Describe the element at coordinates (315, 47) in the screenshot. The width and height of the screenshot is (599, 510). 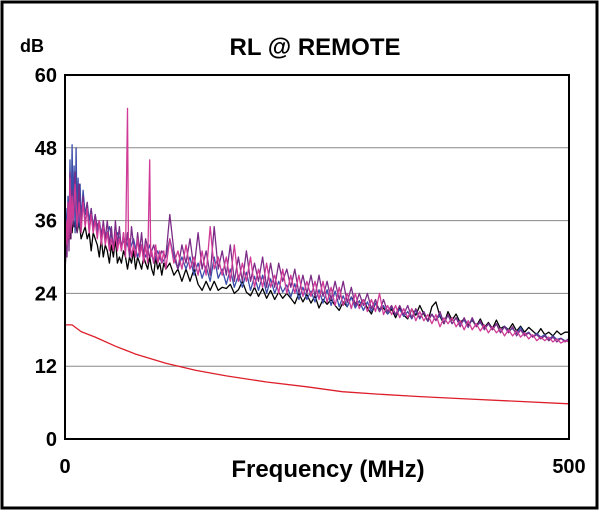
I see `chart-title: RL @ REMOTE` at that location.